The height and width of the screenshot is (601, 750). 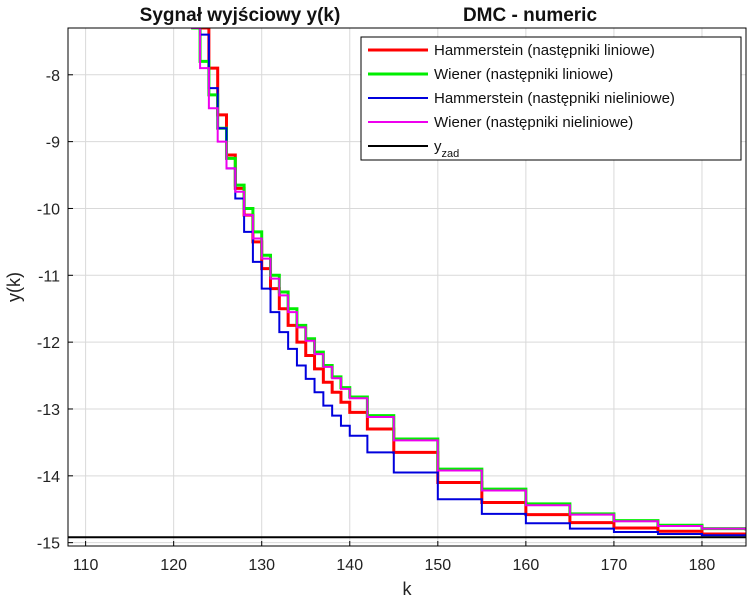 What do you see at coordinates (544, 50) in the screenshot?
I see `legend-label-0: Hammerstein (następniki liniowe)` at bounding box center [544, 50].